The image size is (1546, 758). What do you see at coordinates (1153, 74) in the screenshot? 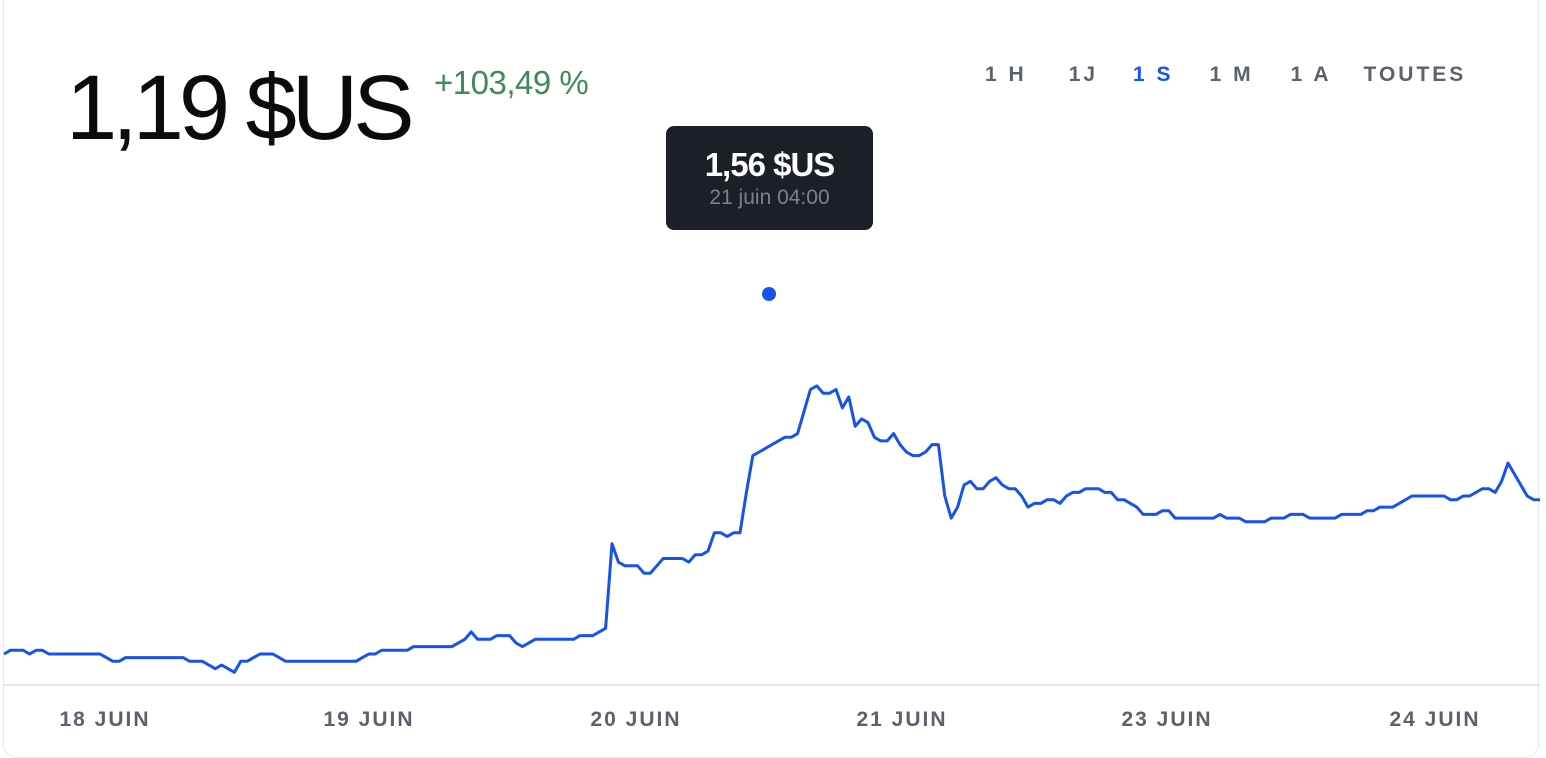
I see `range-tab-1w: 1 S` at bounding box center [1153, 74].